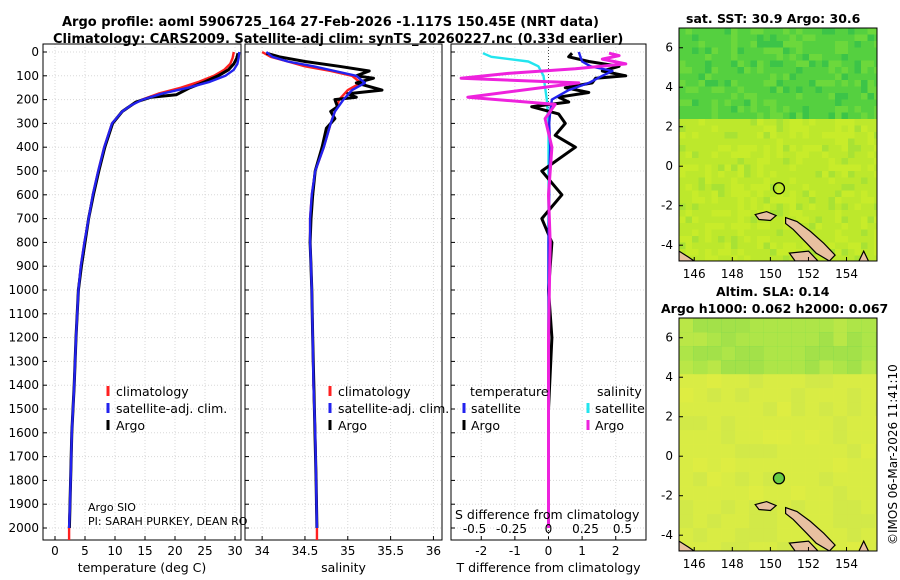 This screenshot has width=900, height=580. I want to click on y-tick-label: 1900, so click(23, 504).